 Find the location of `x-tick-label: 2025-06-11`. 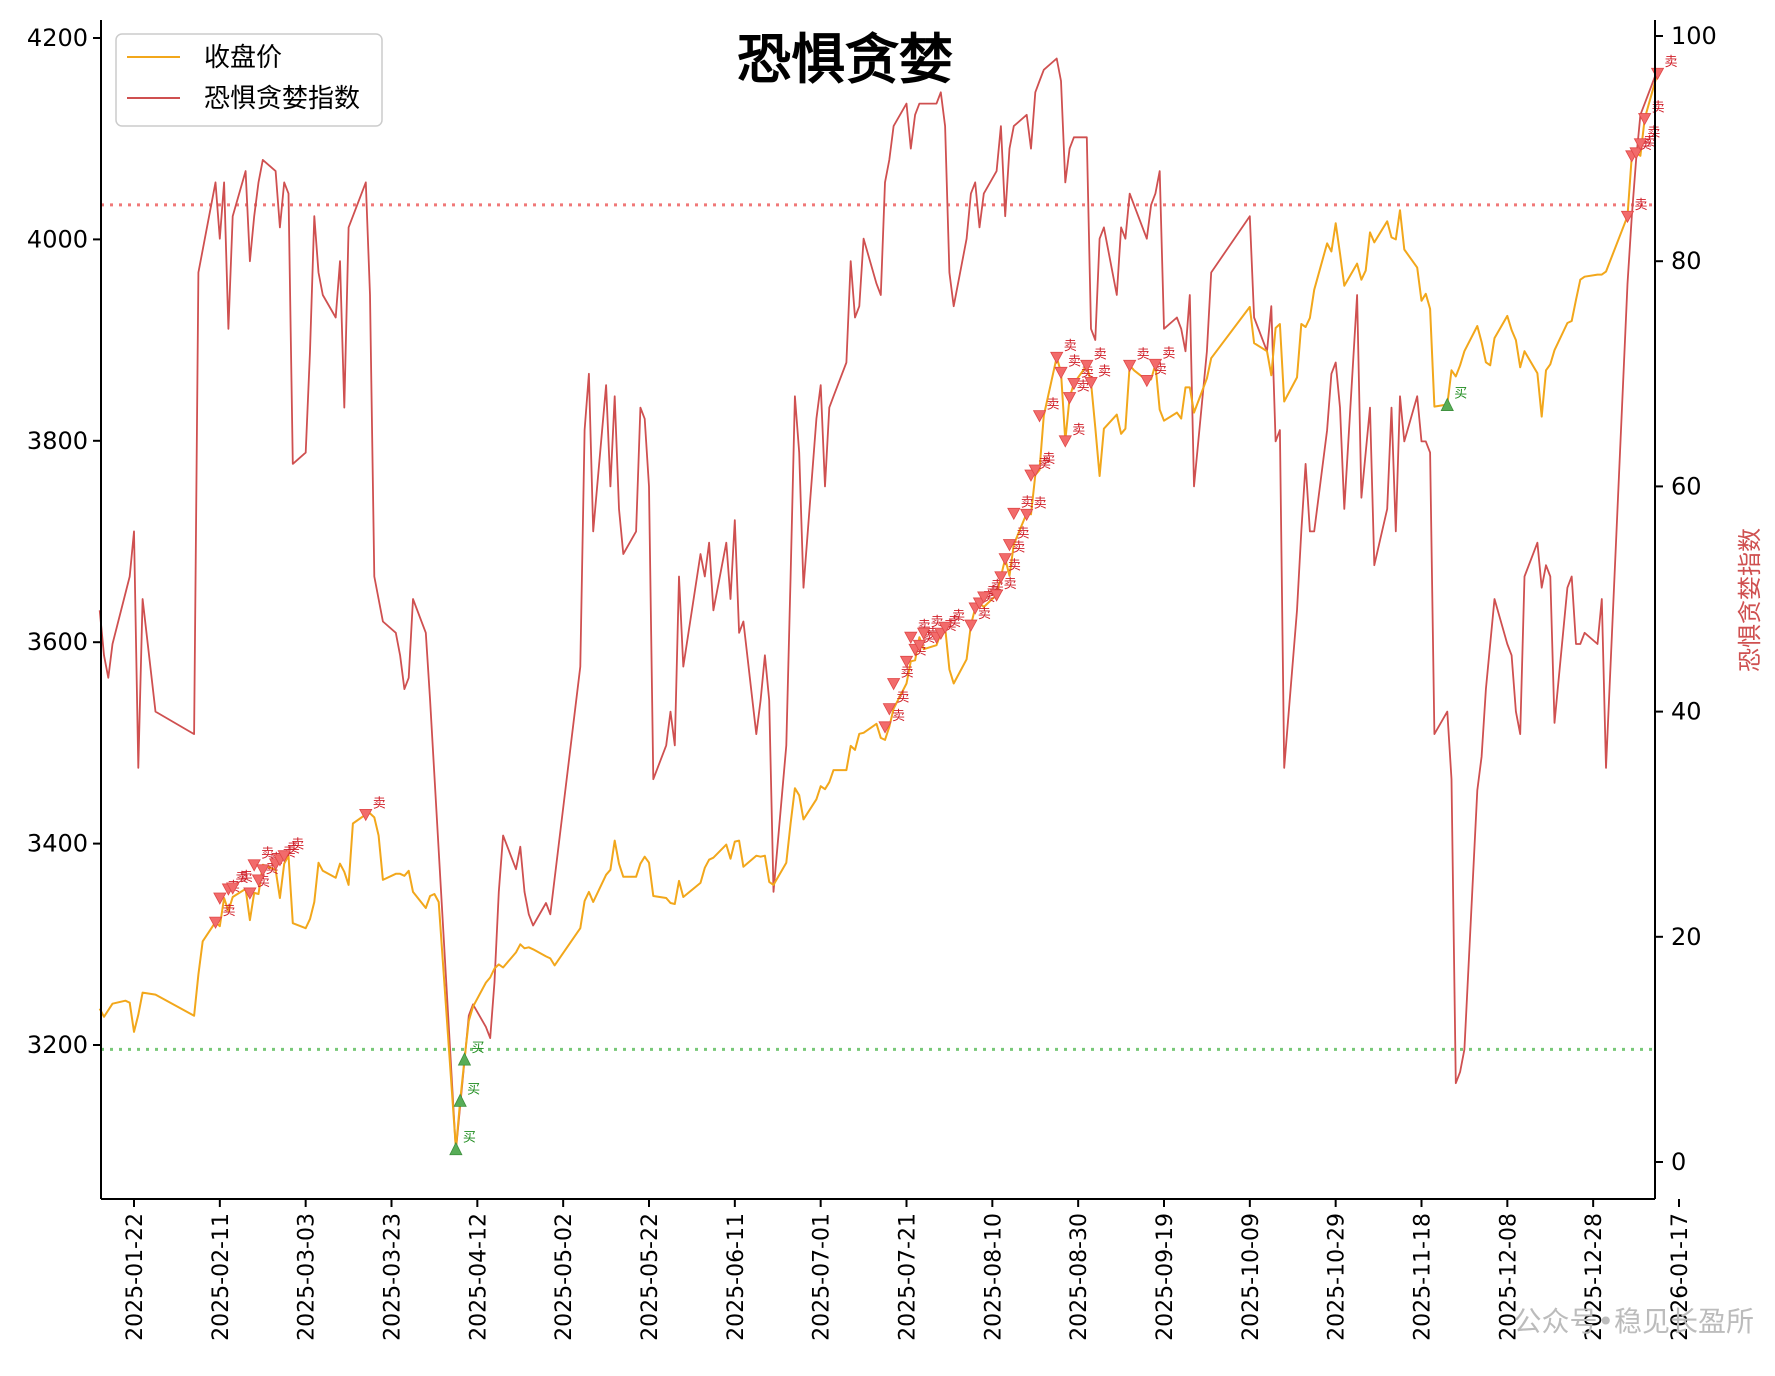

x-tick-label: 2025-06-11 is located at coordinates (736, 1277).